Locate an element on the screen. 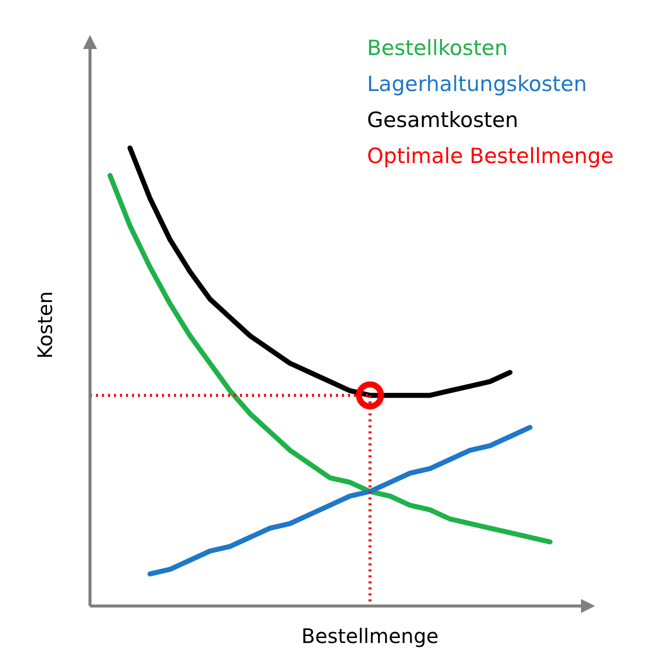  text: Lagerhaltungskosten is located at coordinates (477, 84).